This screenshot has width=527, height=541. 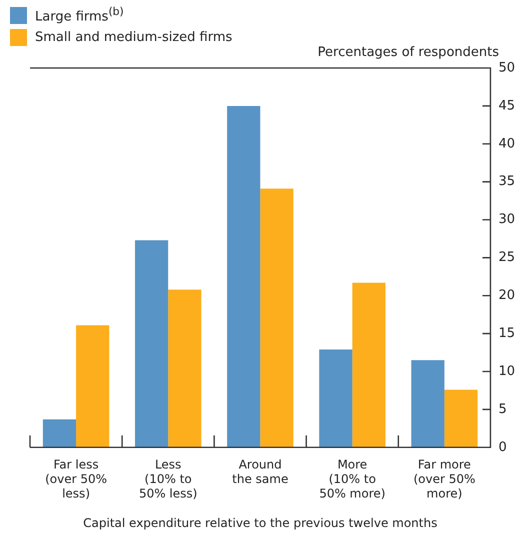 I want to click on y-tick-label: 20, so click(x=507, y=296).